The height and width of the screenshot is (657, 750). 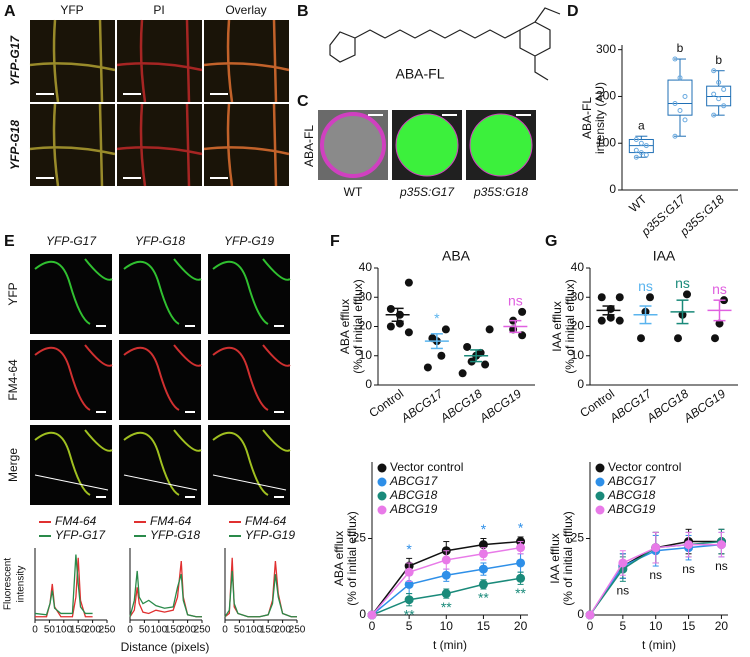 What do you see at coordinates (722, 626) in the screenshot?
I see `x-tick-label: 20` at bounding box center [722, 626].